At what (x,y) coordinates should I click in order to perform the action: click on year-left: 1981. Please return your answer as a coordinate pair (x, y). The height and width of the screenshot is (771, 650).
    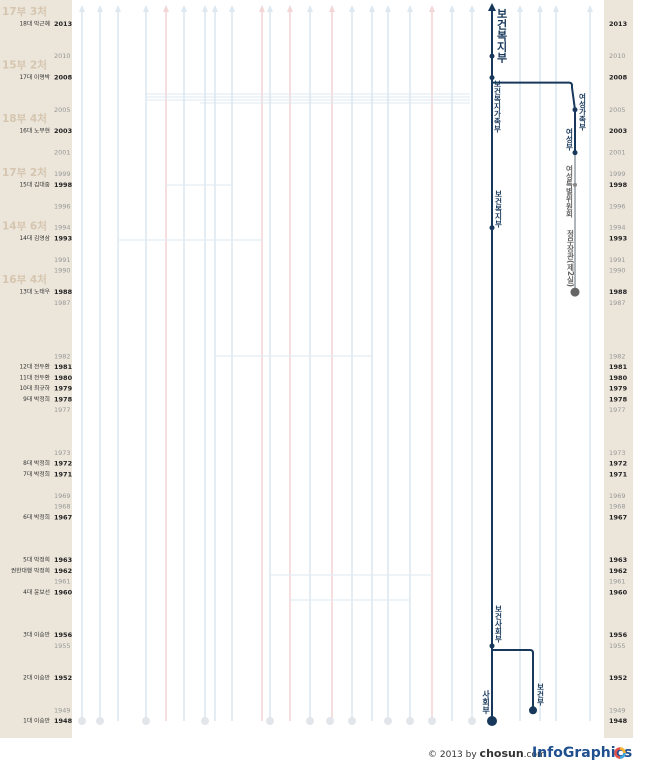
    Looking at the image, I should click on (63, 367).